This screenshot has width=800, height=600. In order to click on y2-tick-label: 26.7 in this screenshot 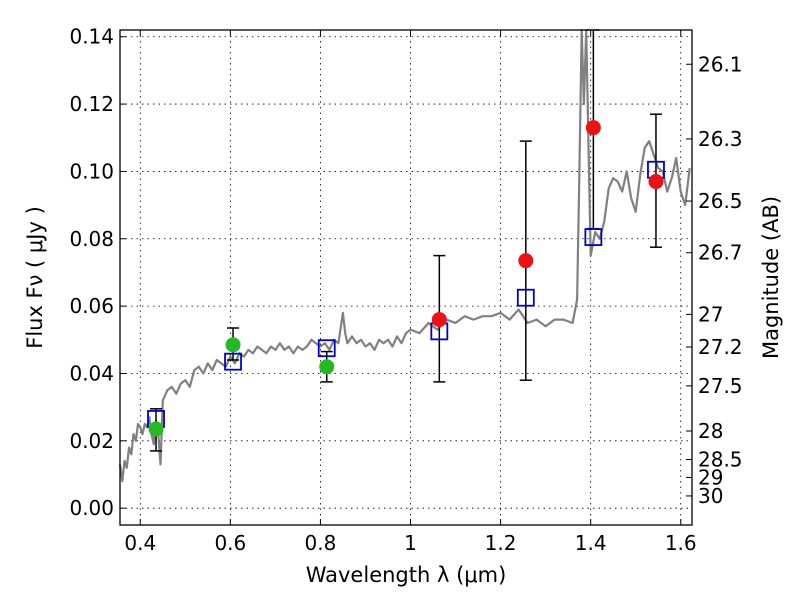, I will do `click(720, 253)`.